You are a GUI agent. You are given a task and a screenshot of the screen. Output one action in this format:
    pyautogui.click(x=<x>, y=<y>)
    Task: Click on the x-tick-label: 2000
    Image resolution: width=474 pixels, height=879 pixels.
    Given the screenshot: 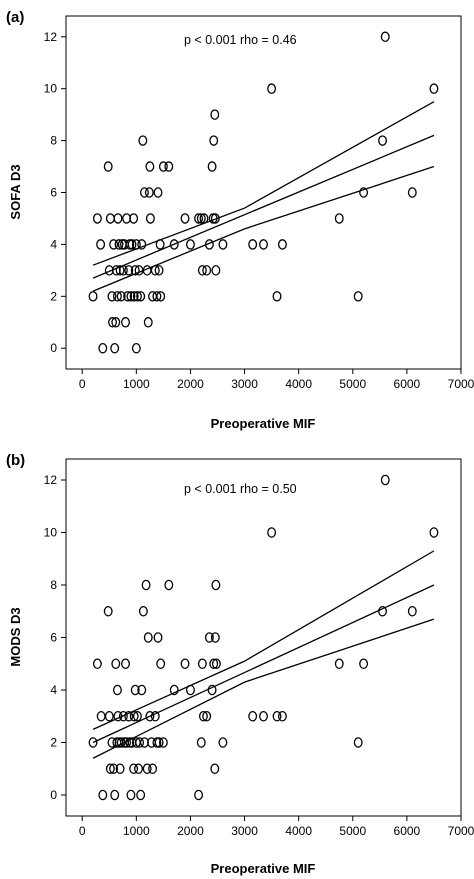 What is the action you would take?
    pyautogui.click(x=190, y=384)
    